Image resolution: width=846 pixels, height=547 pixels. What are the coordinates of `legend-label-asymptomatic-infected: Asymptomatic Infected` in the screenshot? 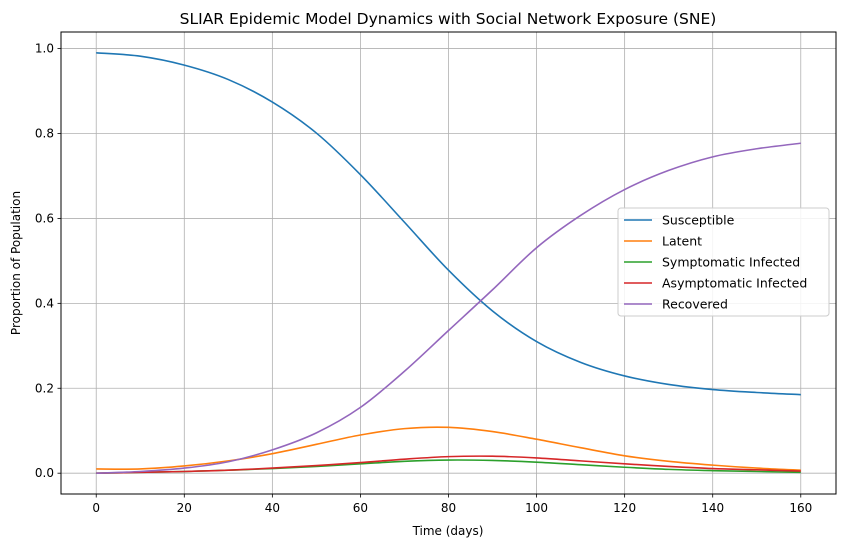 It's located at (734, 283).